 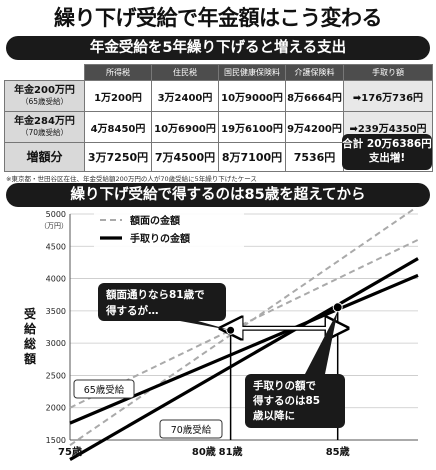 What do you see at coordinates (284, 385) in the screenshot?
I see `callout-85-text: 手取りの額で` at bounding box center [284, 385].